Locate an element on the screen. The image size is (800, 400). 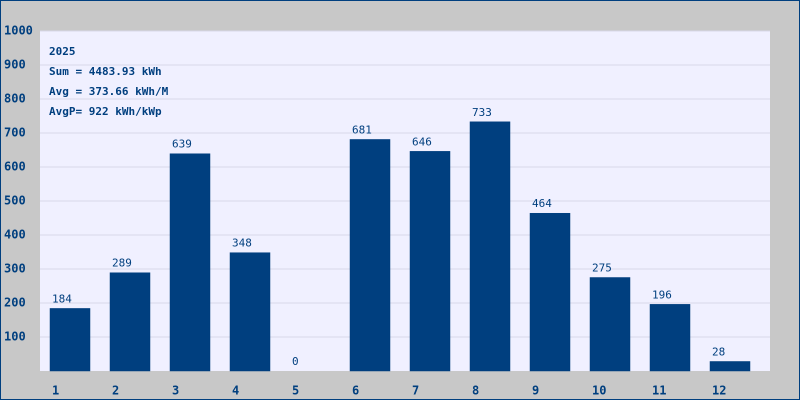
x-tick-label: 12 is located at coordinates (719, 391).